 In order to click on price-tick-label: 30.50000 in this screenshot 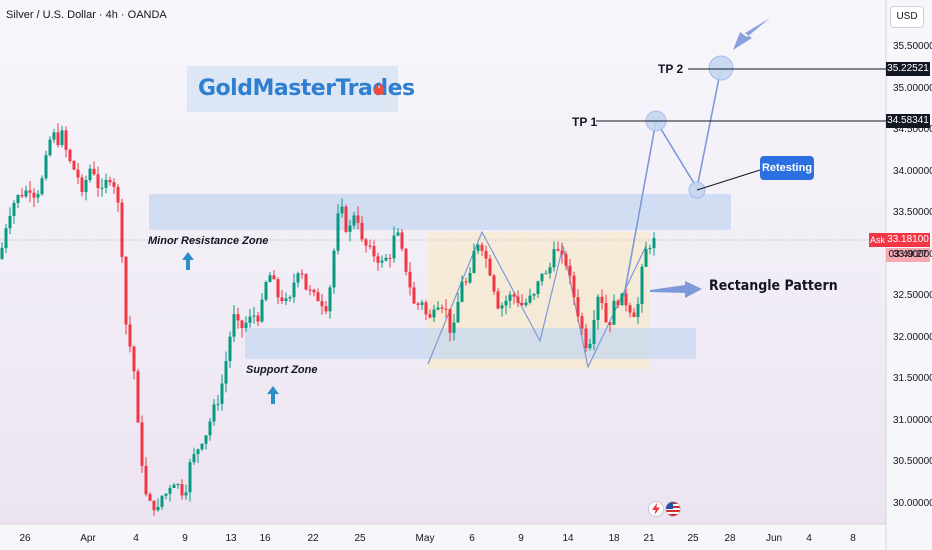, I will do `click(912, 462)`.